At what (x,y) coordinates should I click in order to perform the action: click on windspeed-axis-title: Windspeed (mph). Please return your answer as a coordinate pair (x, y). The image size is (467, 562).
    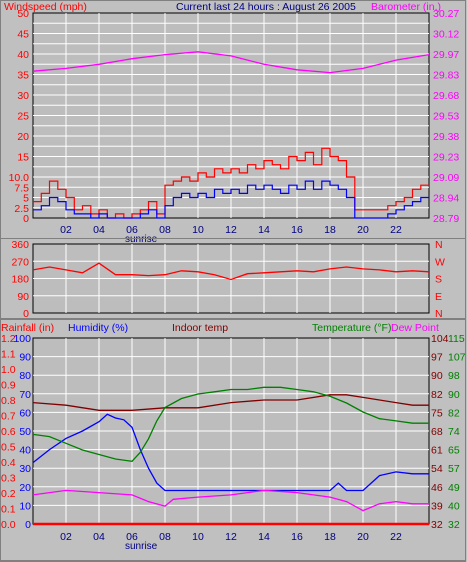
    Looking at the image, I should click on (45, 7).